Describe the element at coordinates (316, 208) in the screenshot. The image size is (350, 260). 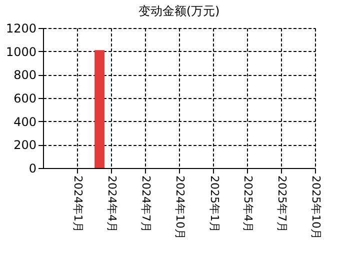
I see `x-tick-label: 2025年10月` at that location.